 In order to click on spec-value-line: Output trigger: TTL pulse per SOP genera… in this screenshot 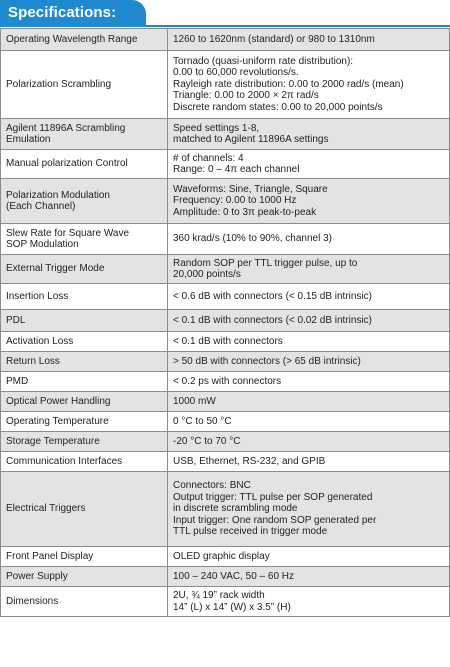, I will do `click(273, 497)`.